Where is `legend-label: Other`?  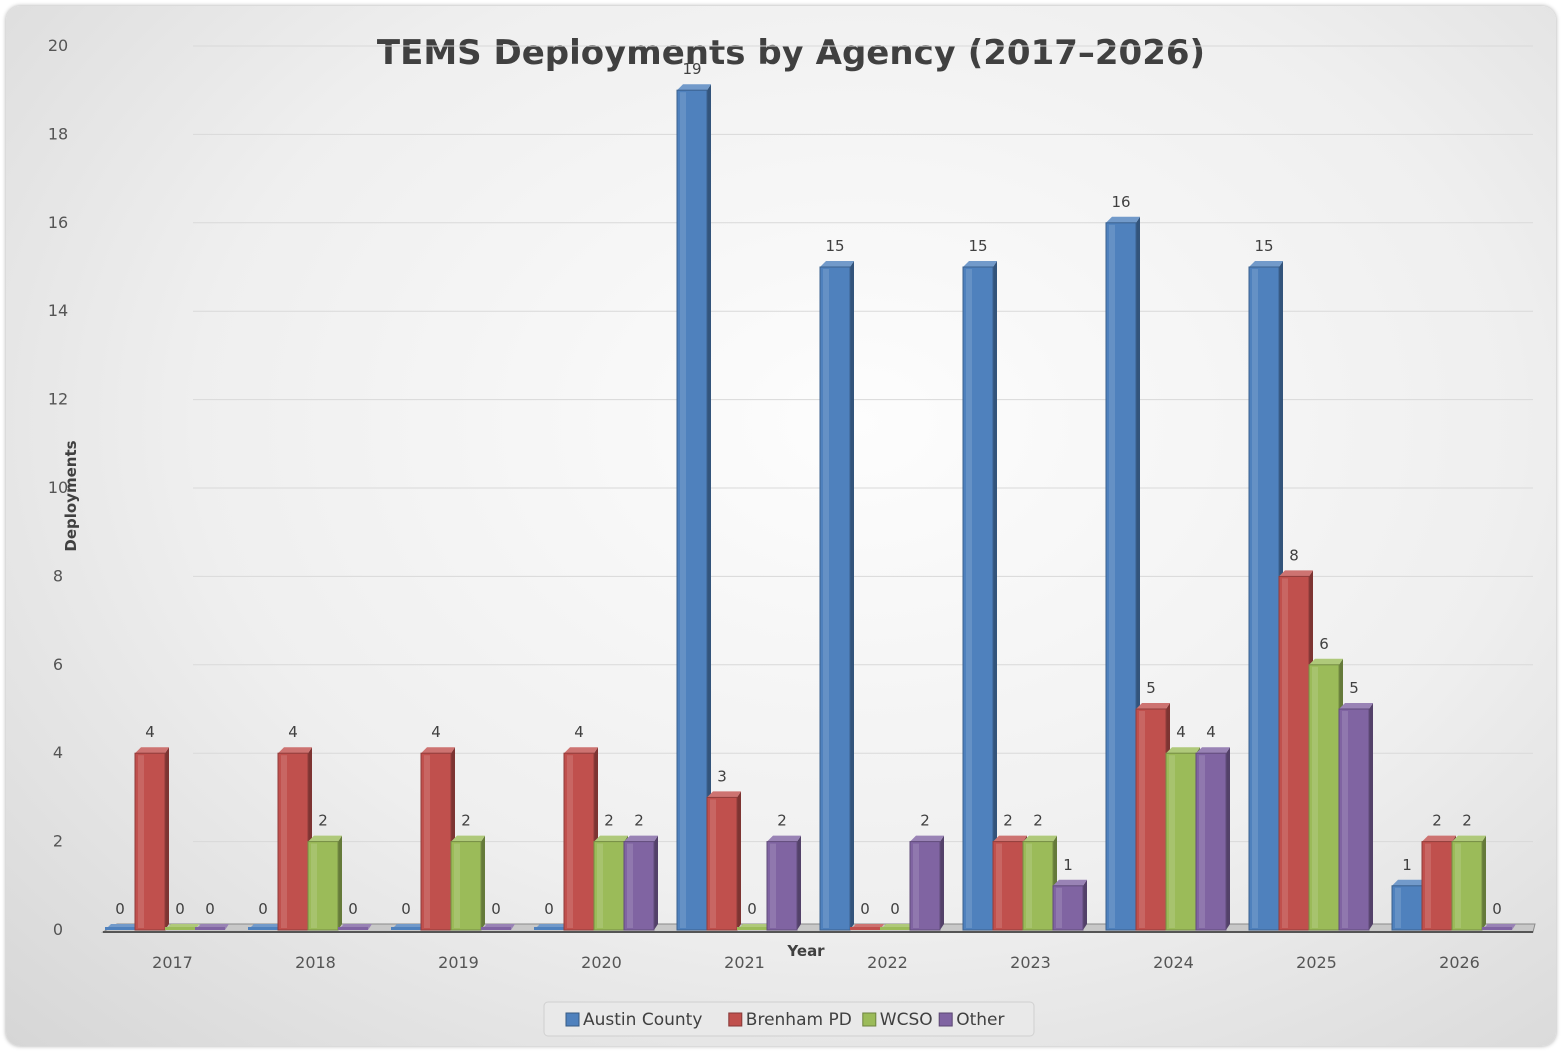
legend-label: Other is located at coordinates (980, 1020).